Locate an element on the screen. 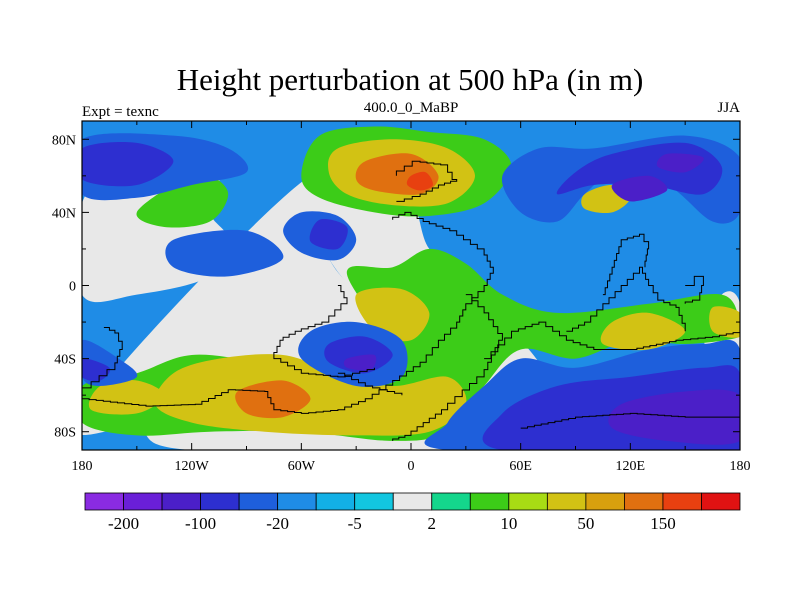 This screenshot has width=800, height=600. contour-region-level--6-0 is located at coordinates (639, 188).